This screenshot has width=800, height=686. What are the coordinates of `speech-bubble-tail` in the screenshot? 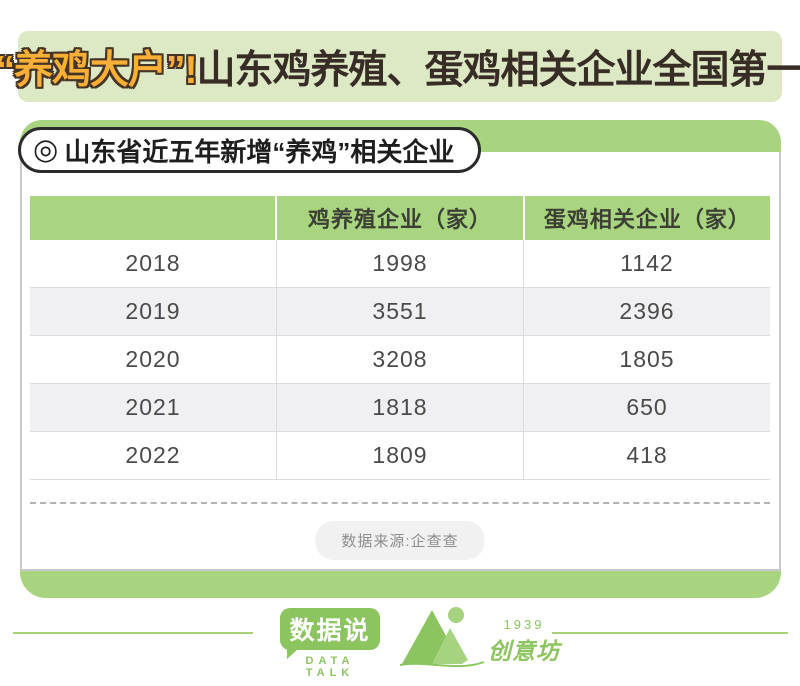 It's located at (292, 654).